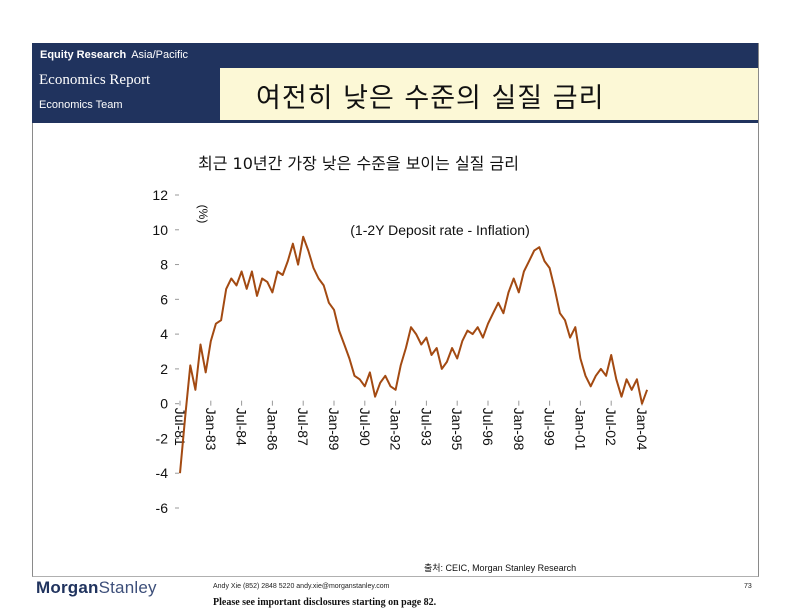  I want to click on x-tick-label: Jul-96, so click(488, 427).